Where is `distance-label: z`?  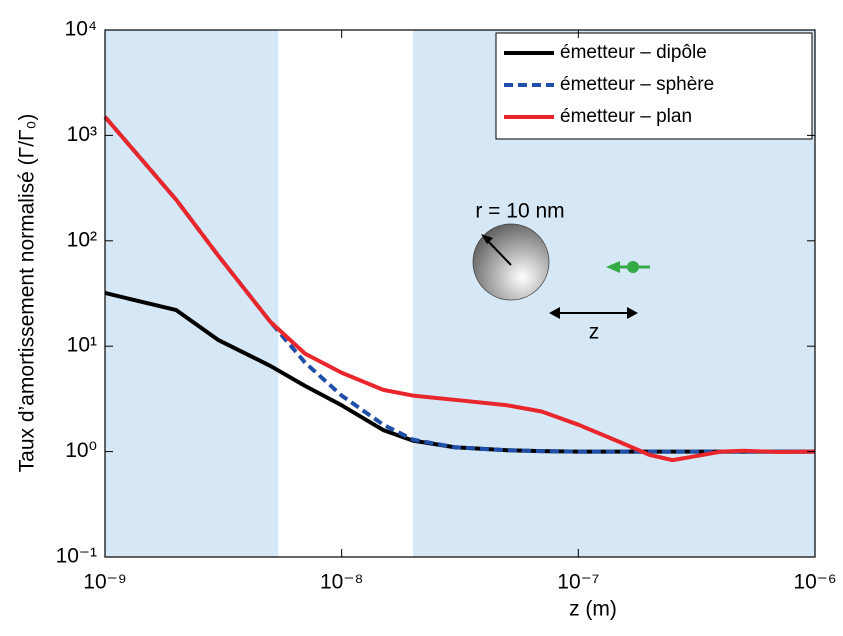 distance-label: z is located at coordinates (594, 332).